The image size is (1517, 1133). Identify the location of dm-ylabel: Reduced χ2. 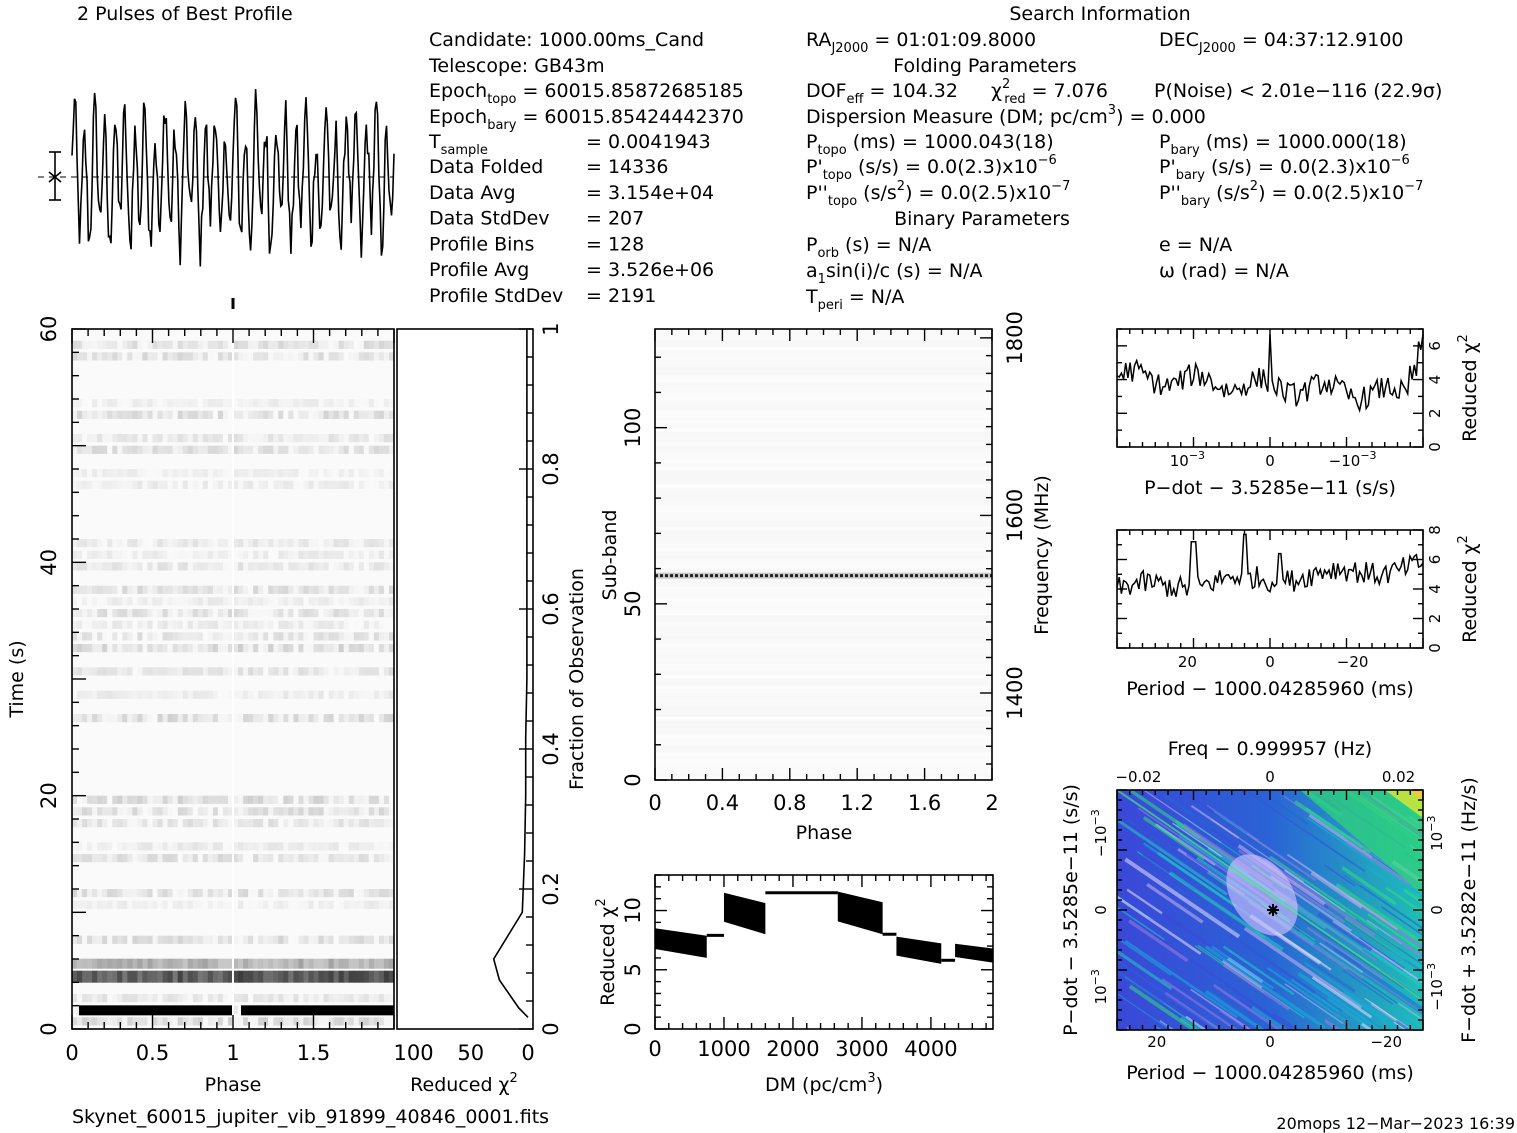
(606, 952).